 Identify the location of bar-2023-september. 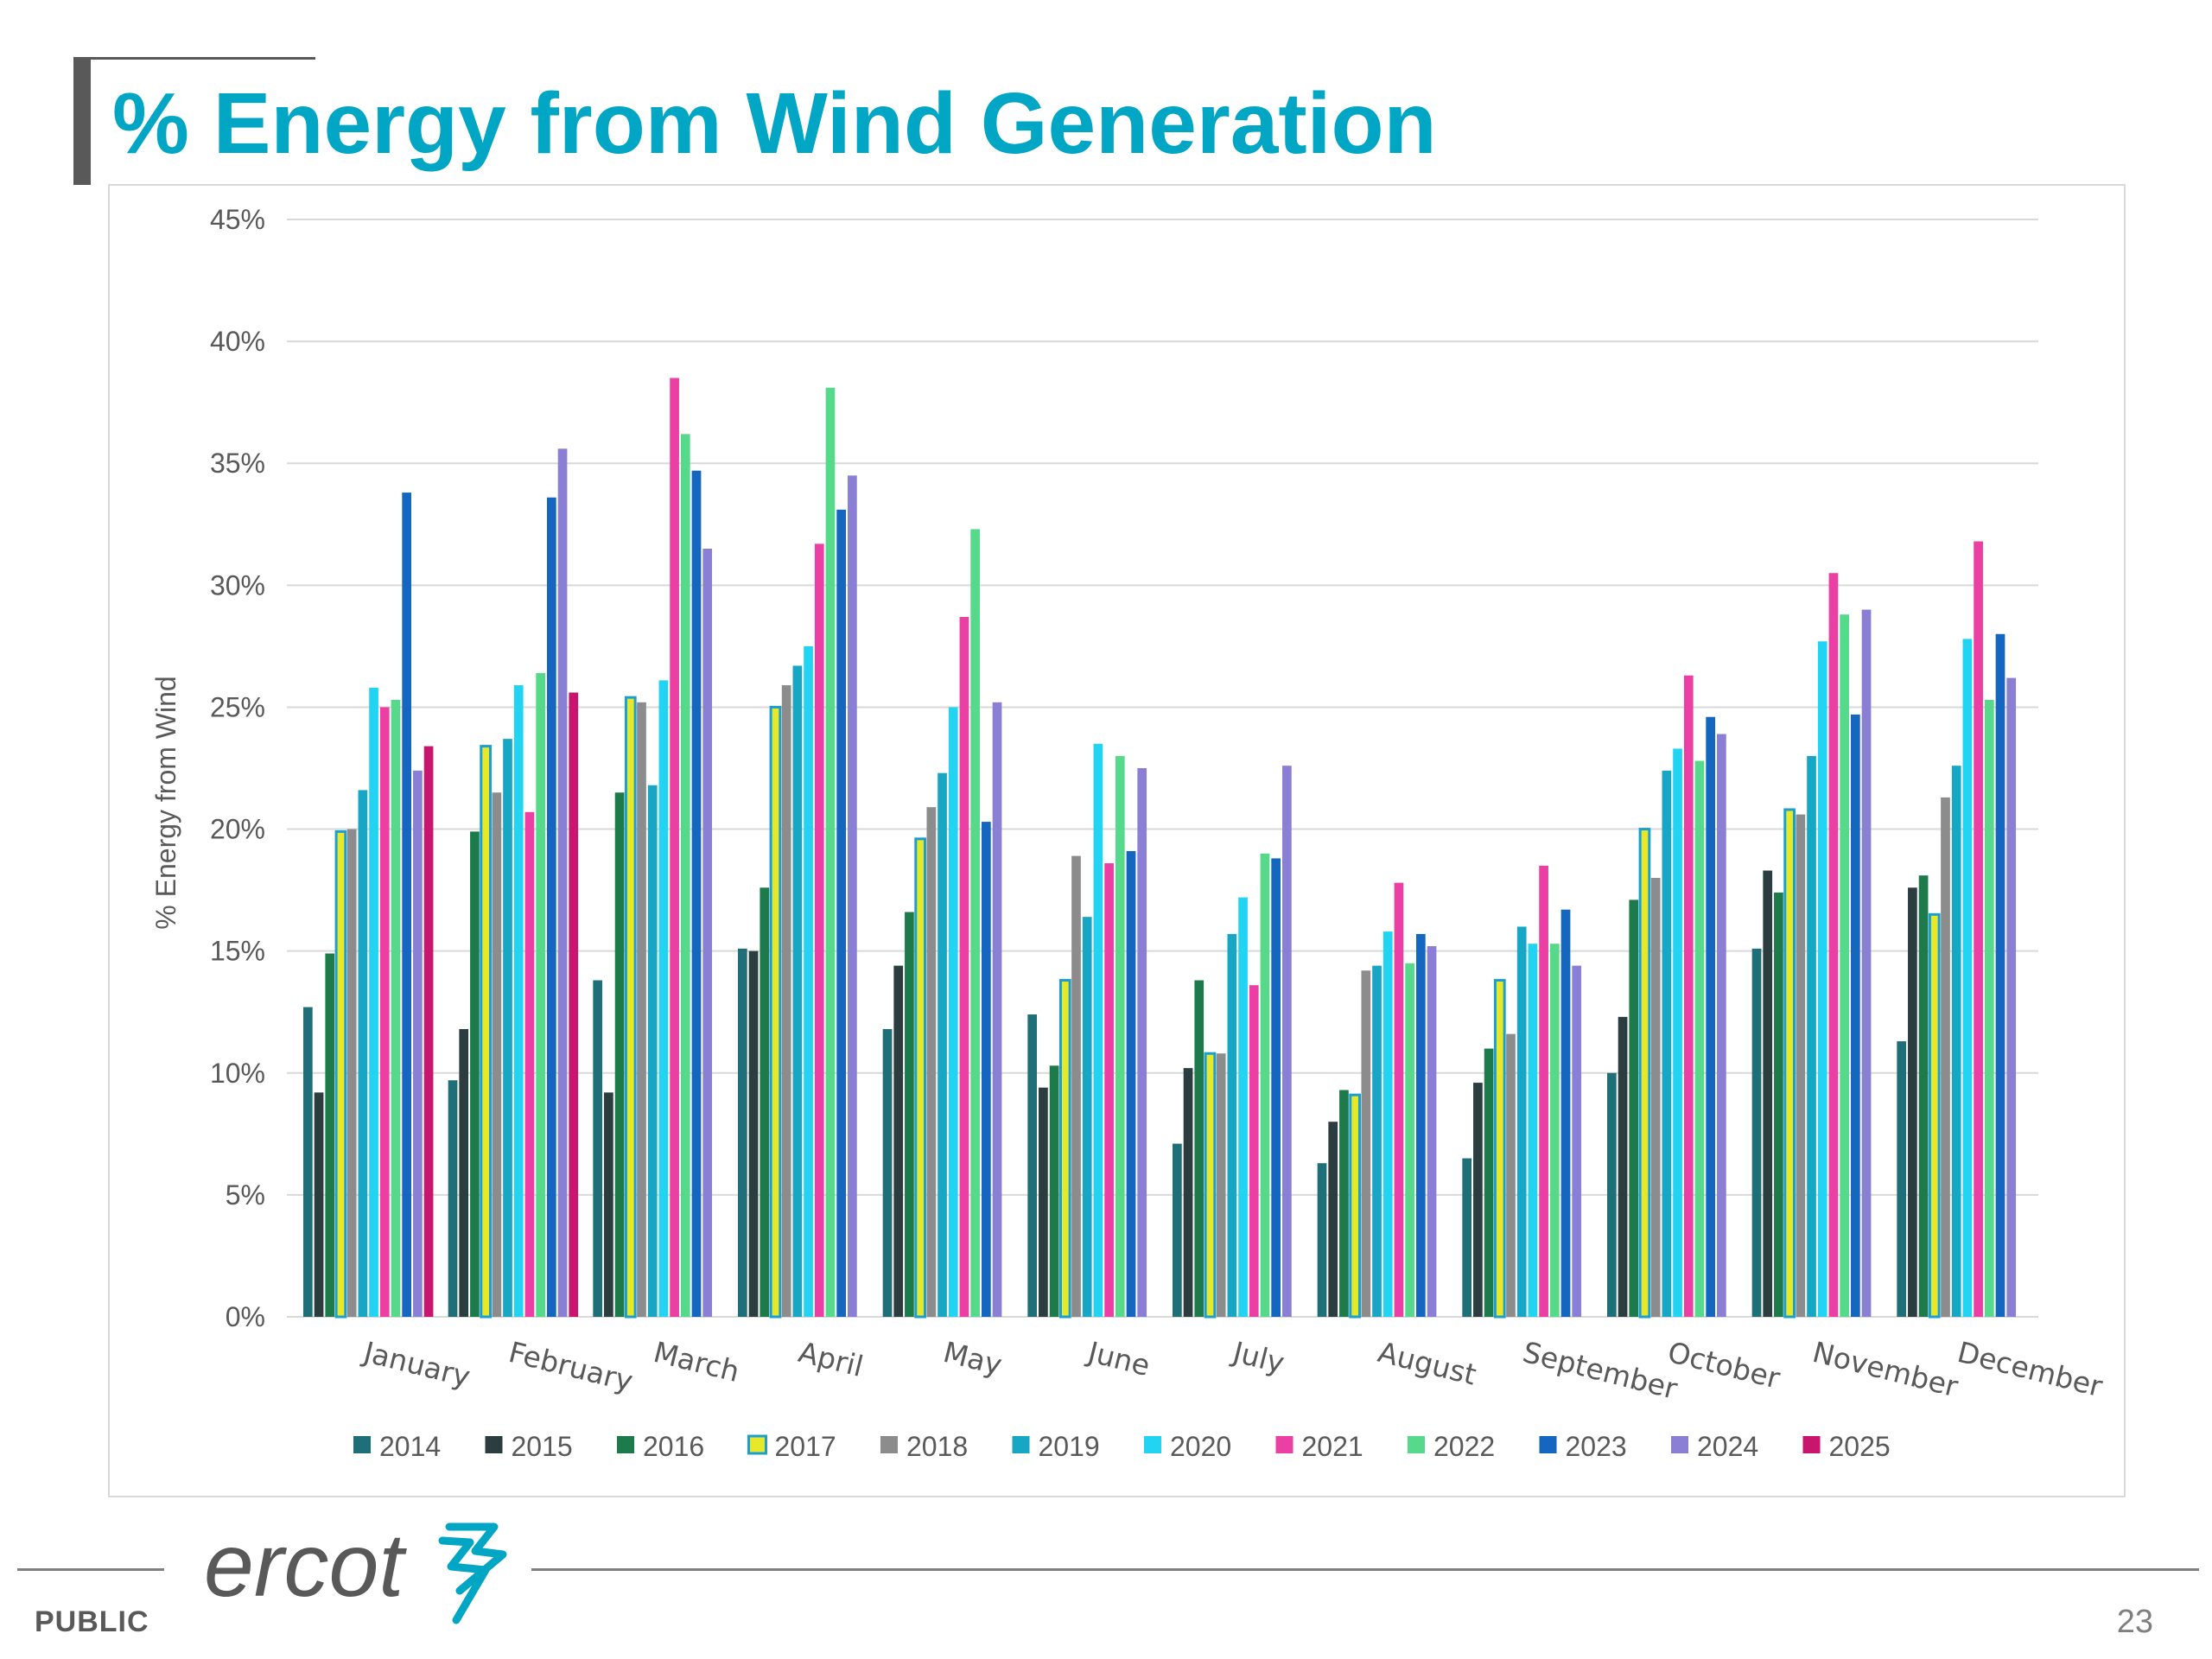
(1565, 1113).